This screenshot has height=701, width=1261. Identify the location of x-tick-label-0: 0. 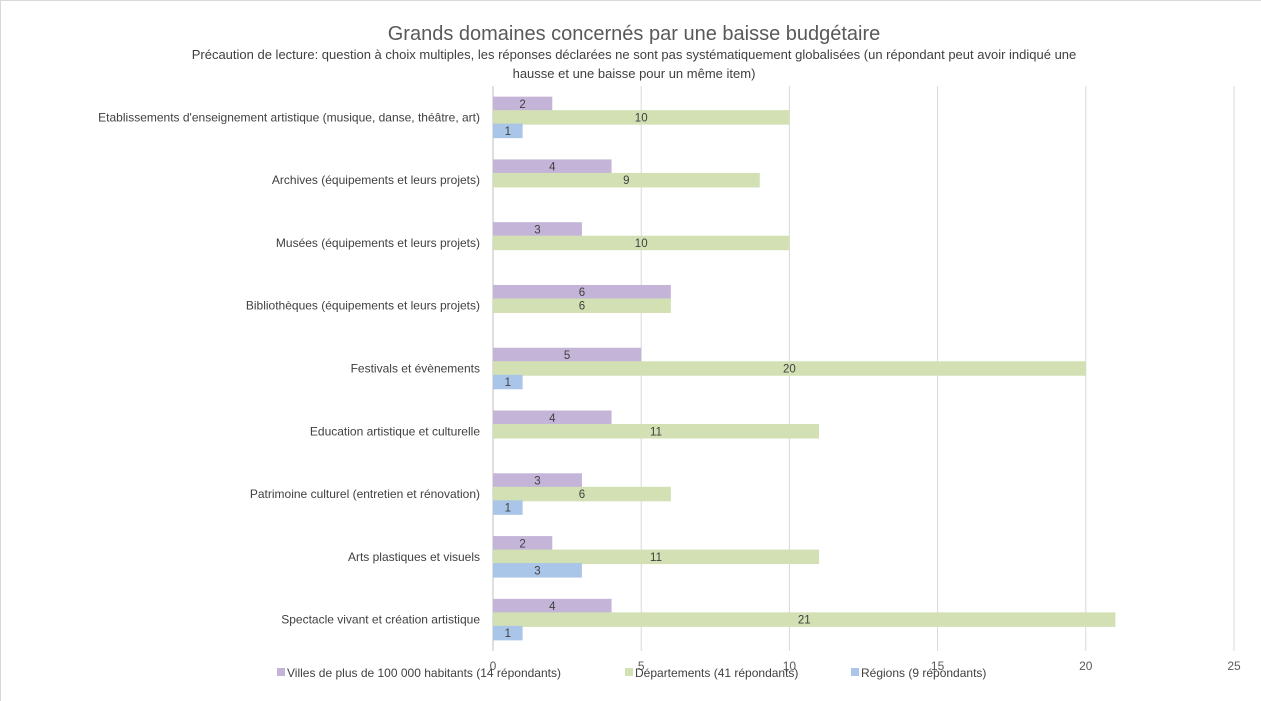
(493, 666).